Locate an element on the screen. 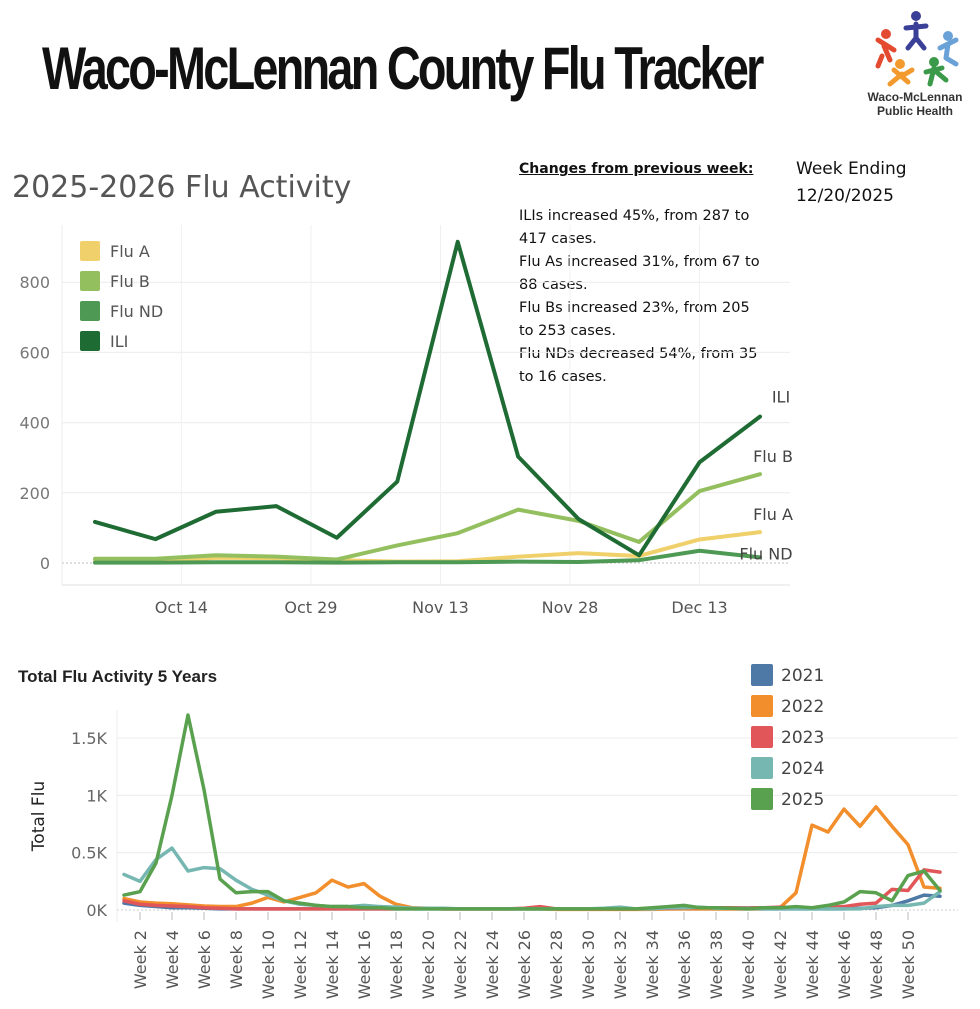  page-title: Waco-McLennan County Flu Tracker is located at coordinates (403, 68).